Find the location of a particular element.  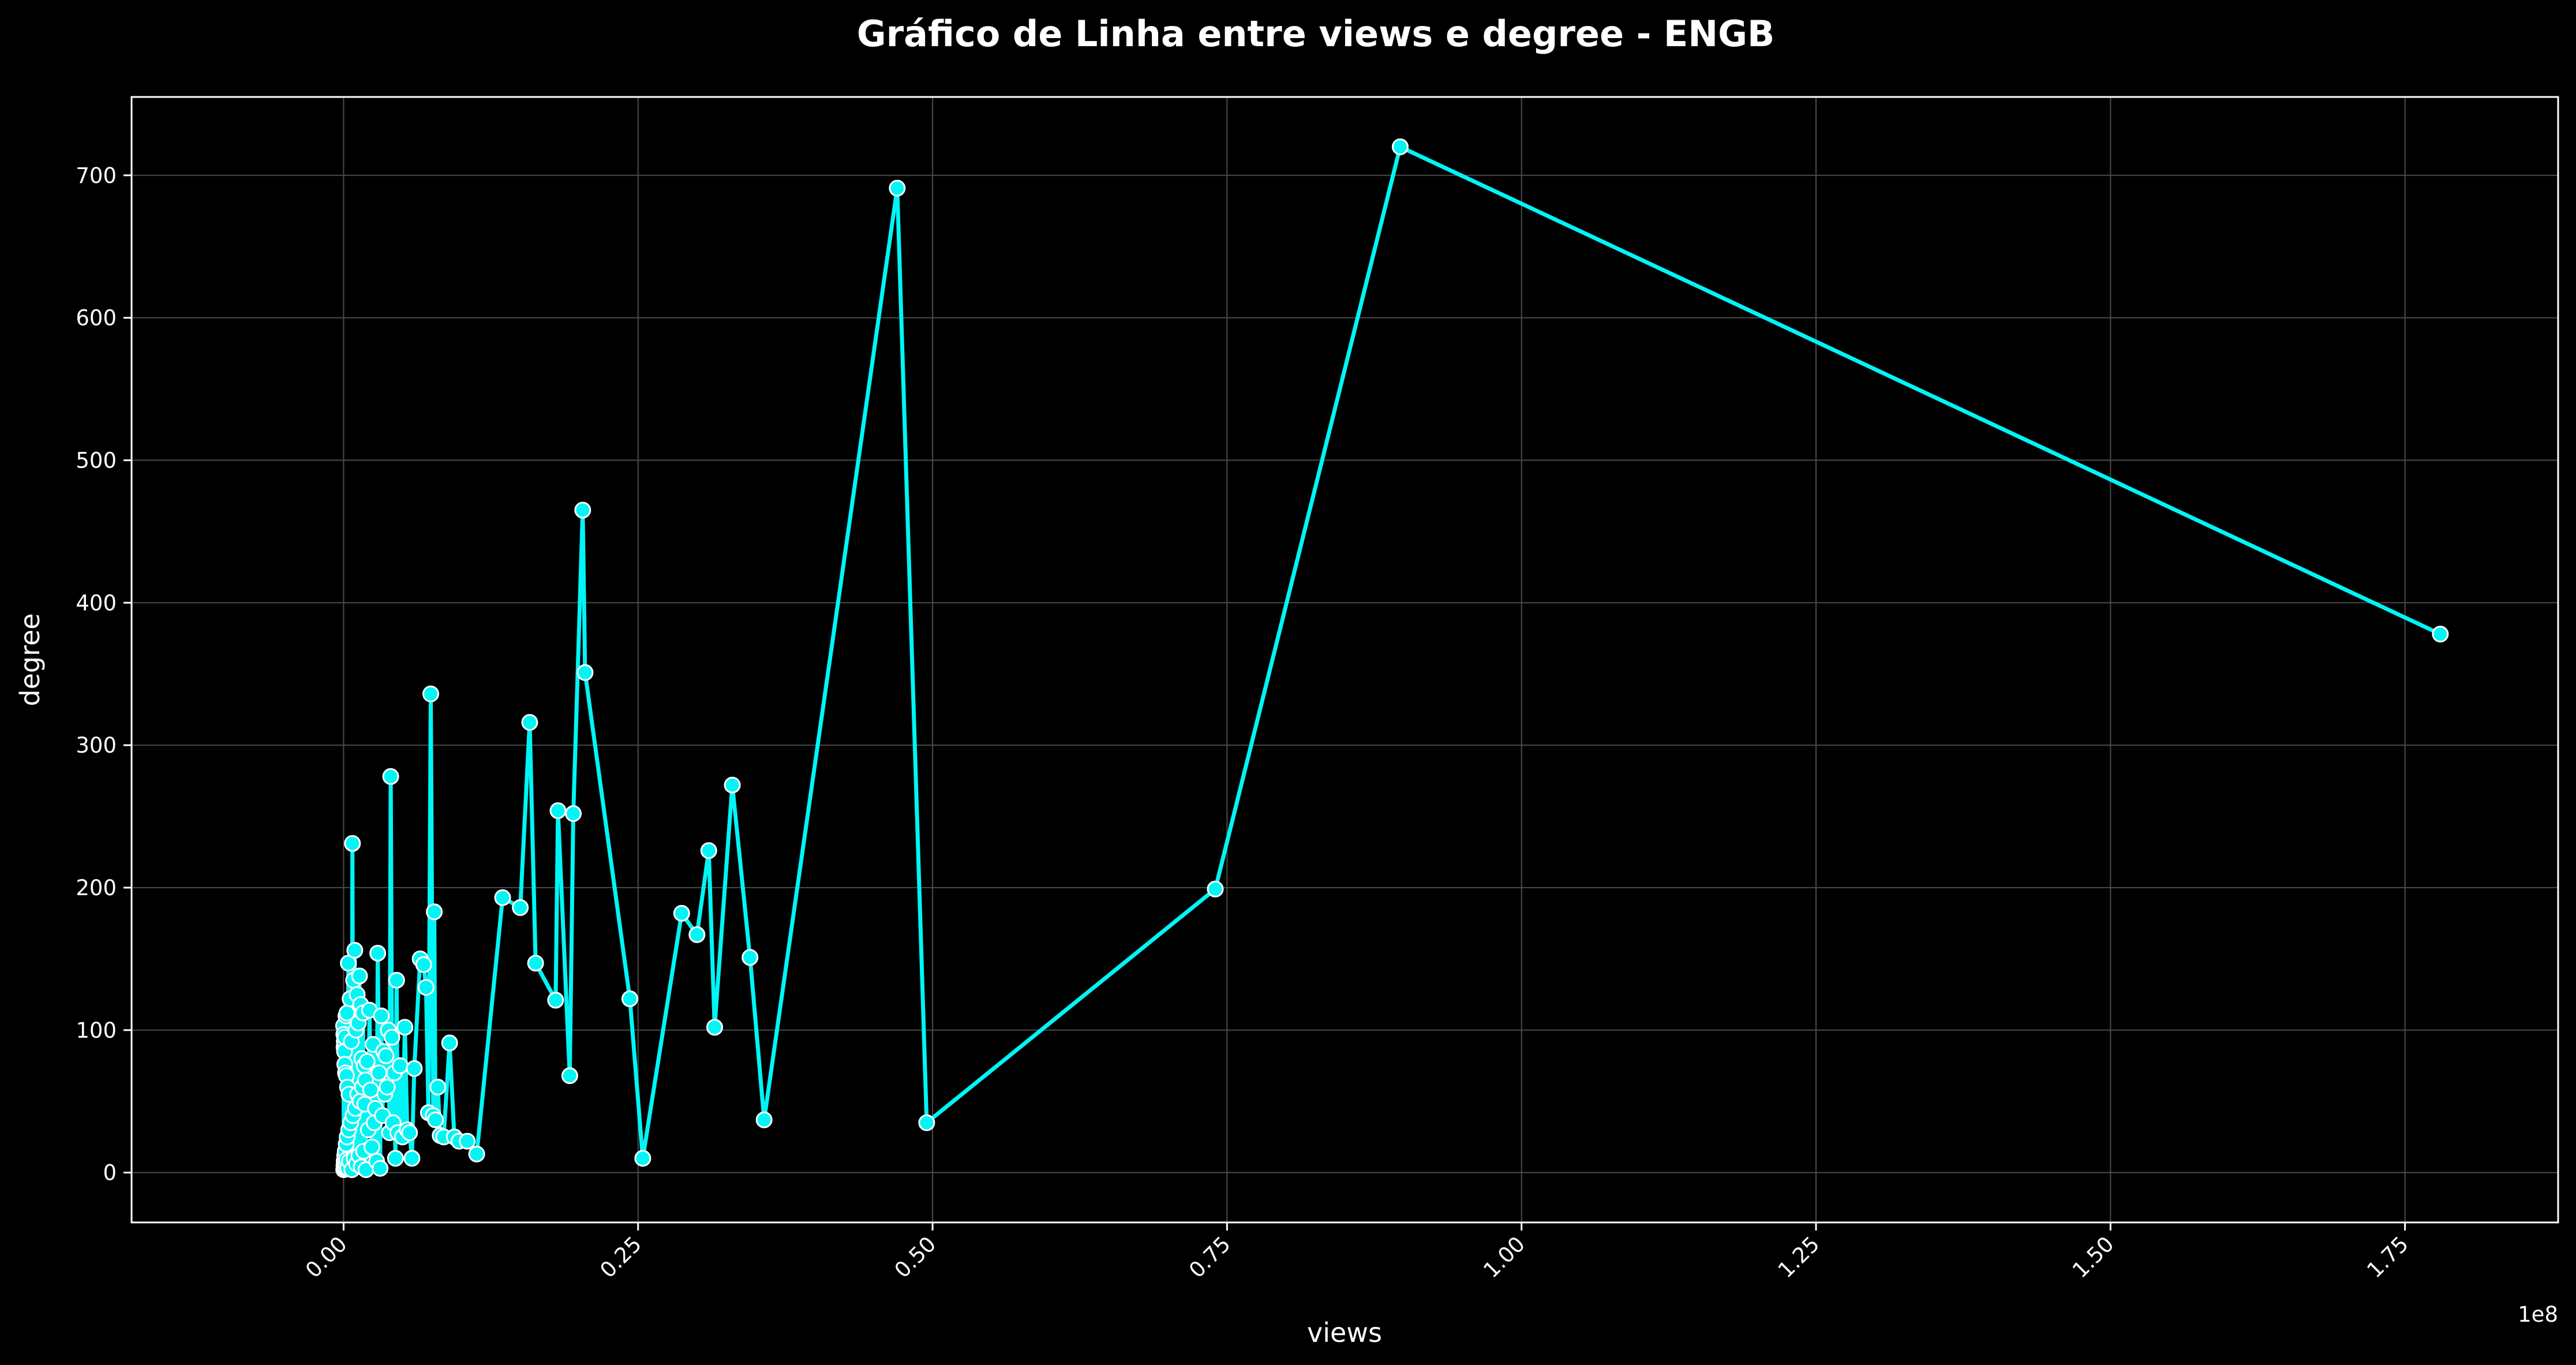

y-tick-label: 700 is located at coordinates (97, 175).